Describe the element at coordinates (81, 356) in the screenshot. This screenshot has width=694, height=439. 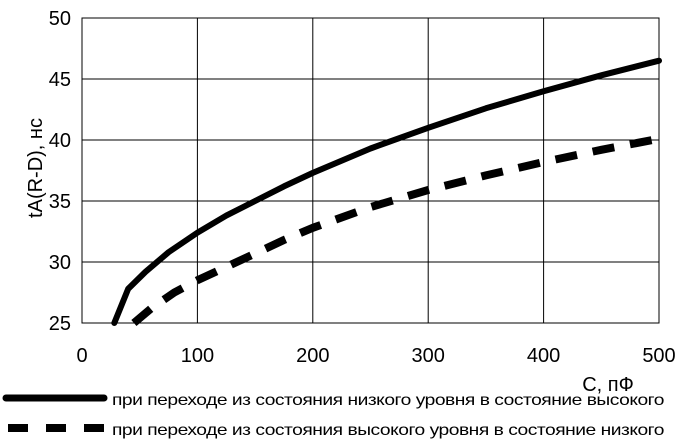
I see `x-tick-label: 0` at that location.